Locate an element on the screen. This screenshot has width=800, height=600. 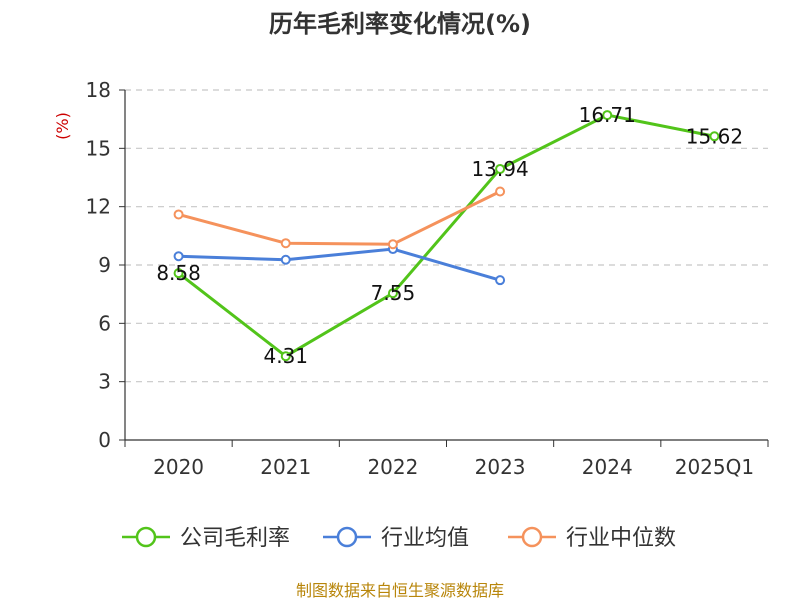
data-label-0-3: 13.94 is located at coordinates (499, 169).